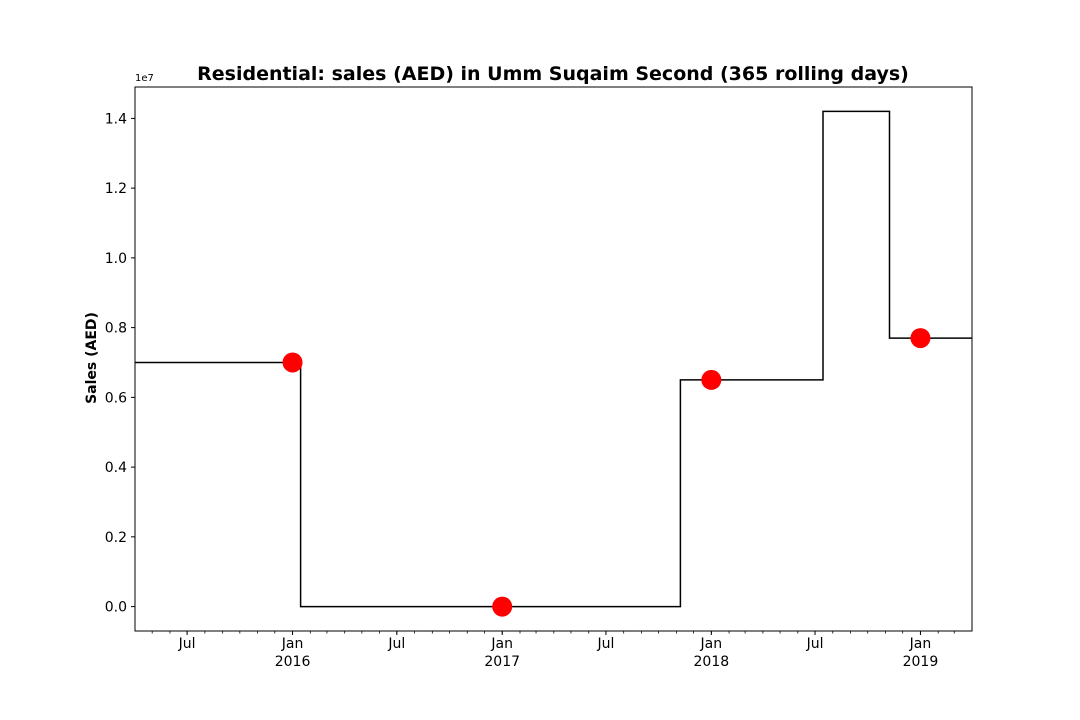  What do you see at coordinates (144, 78) in the screenshot?
I see `y-offset-label: 1e7` at bounding box center [144, 78].